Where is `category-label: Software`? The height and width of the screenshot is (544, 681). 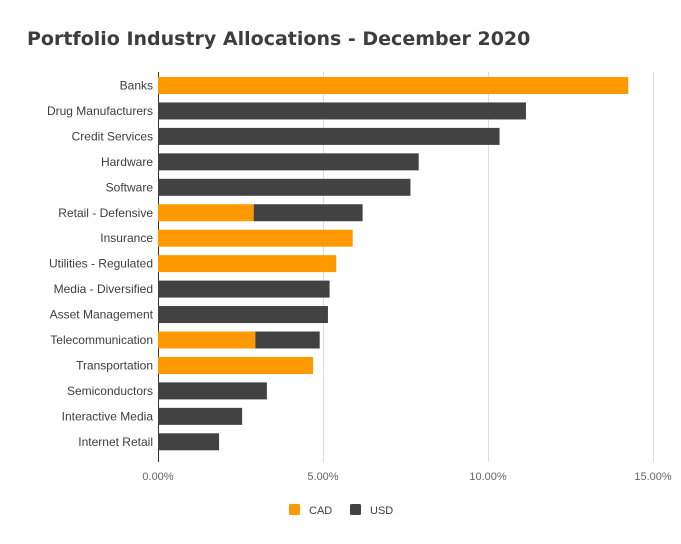
category-label: Software is located at coordinates (130, 187).